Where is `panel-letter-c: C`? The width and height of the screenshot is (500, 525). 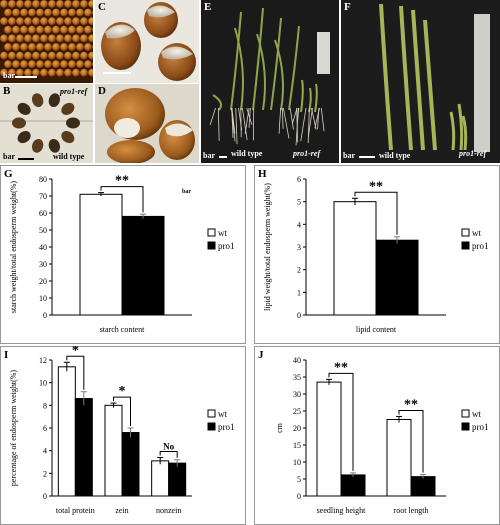
panel-letter-c: C is located at coordinates (102, 7).